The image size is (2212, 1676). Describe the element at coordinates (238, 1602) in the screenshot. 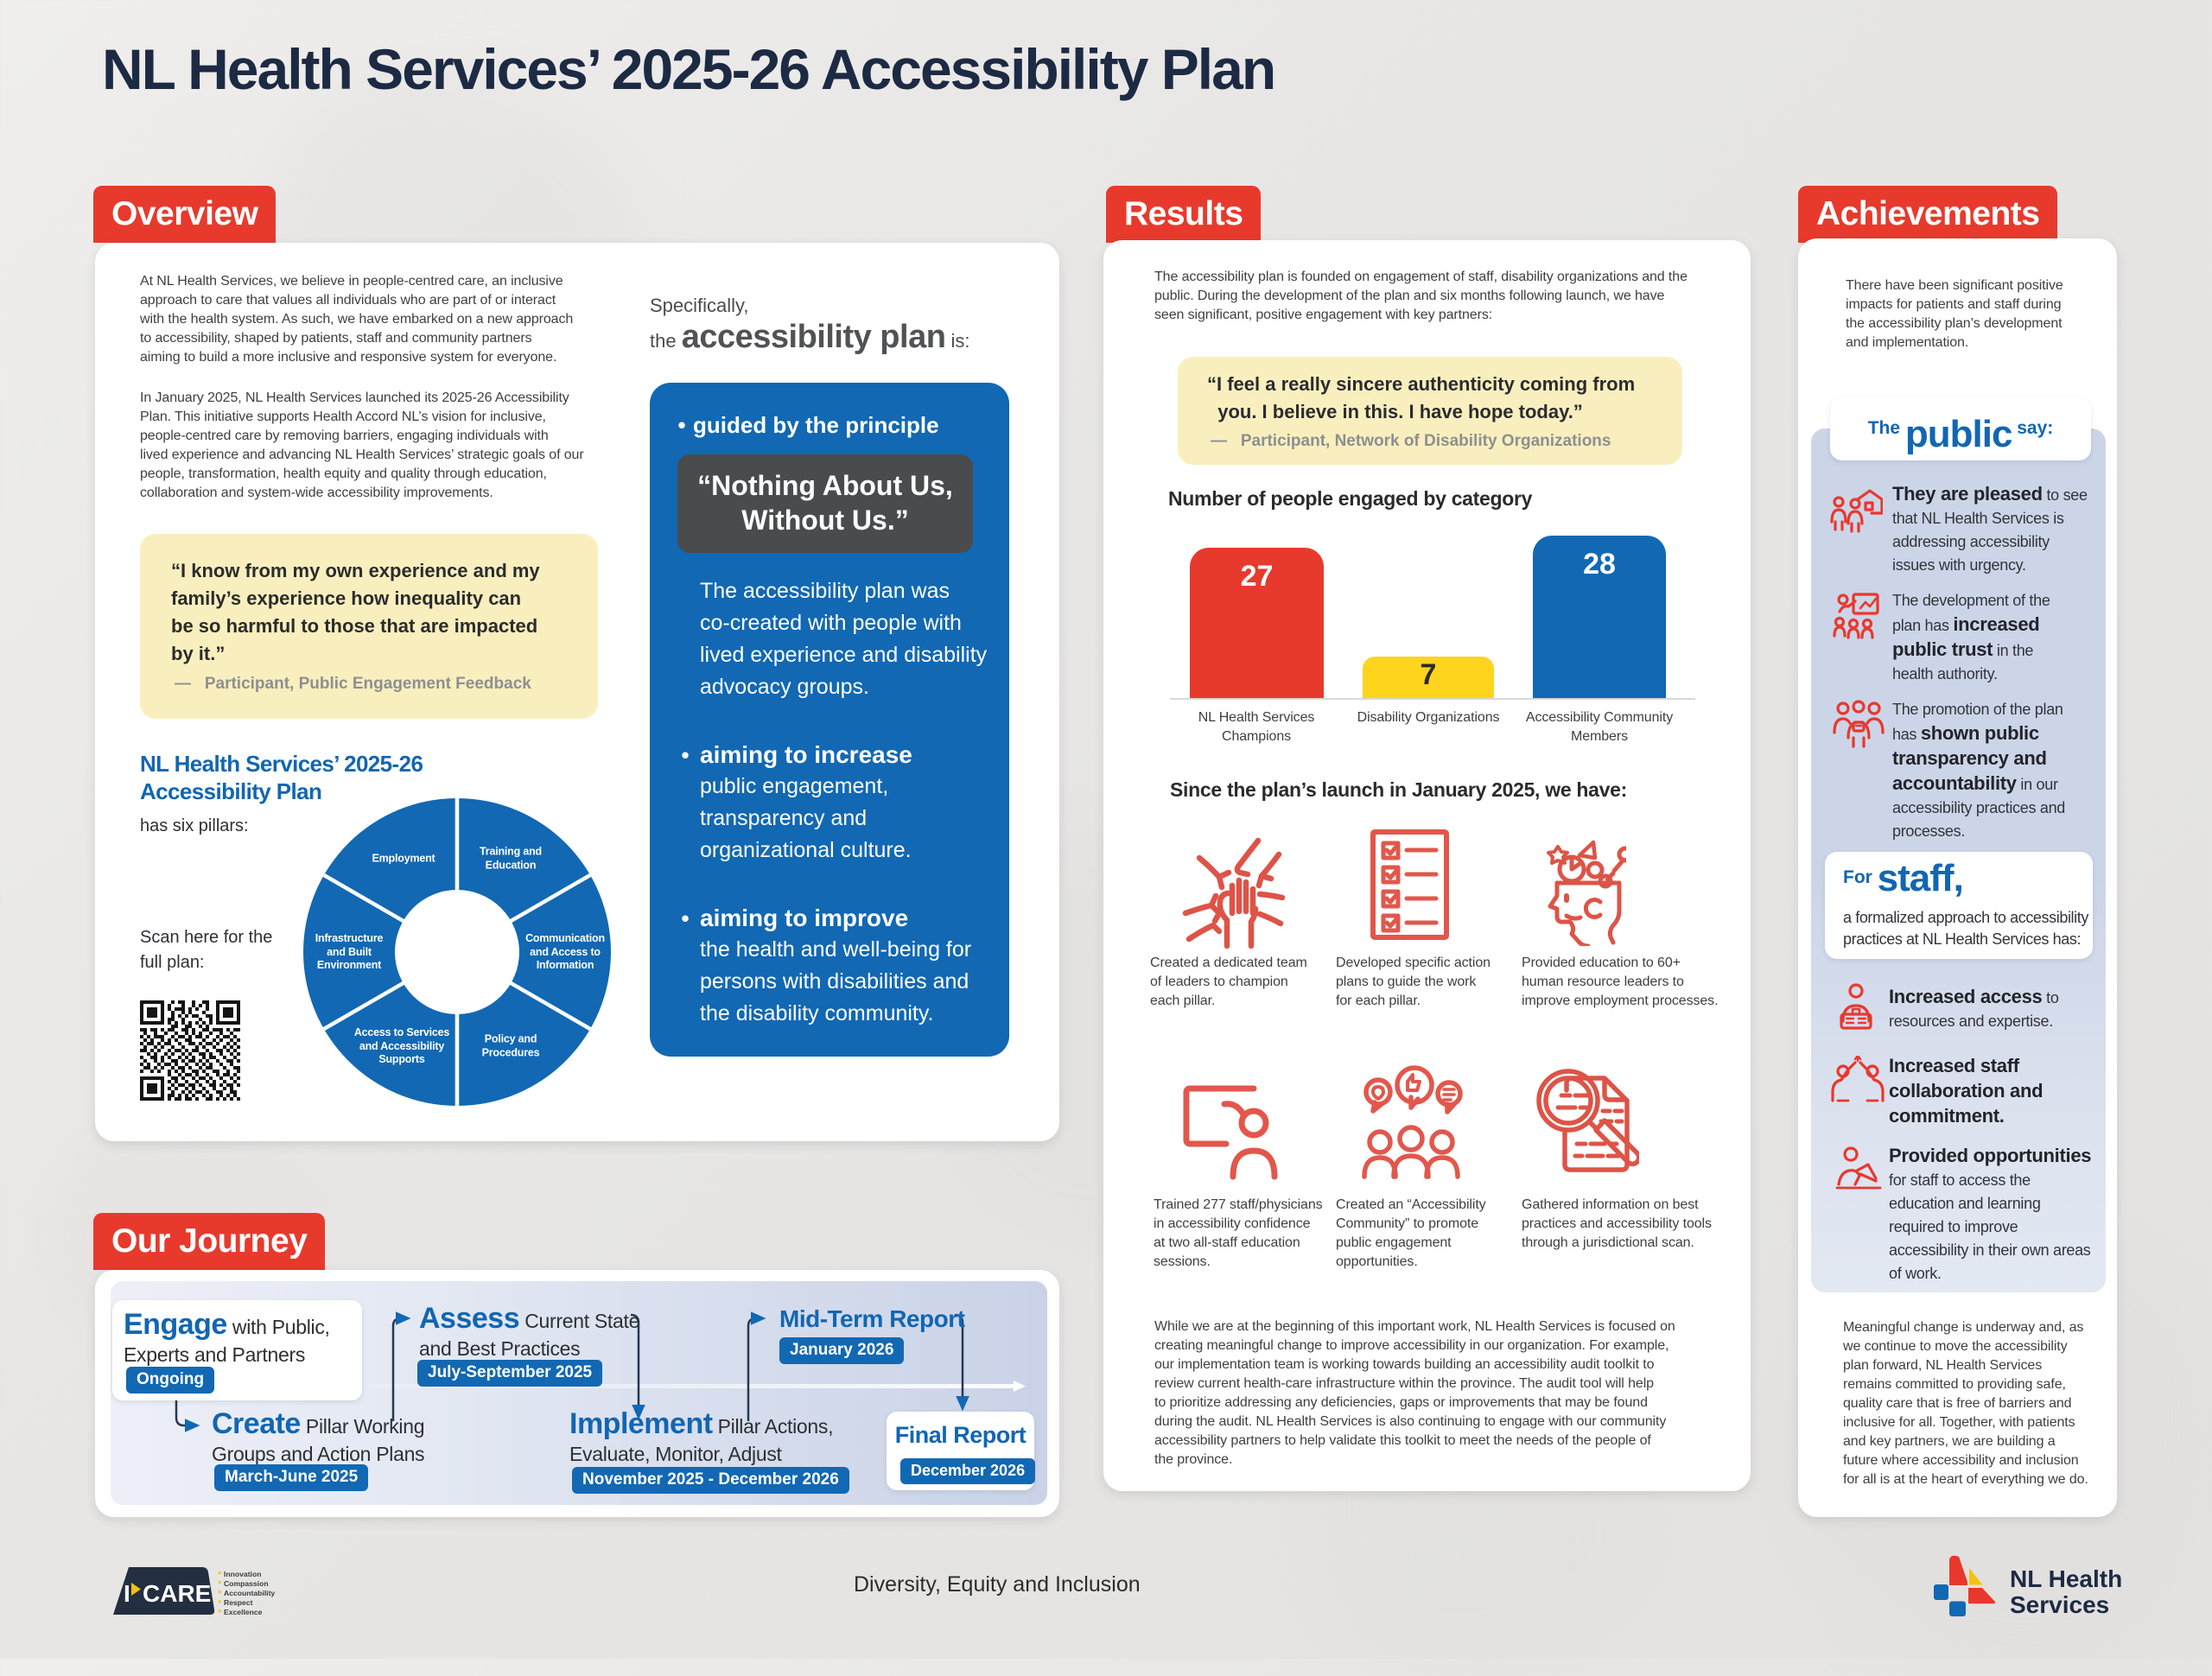

I see `svg-text: Respect` at that location.